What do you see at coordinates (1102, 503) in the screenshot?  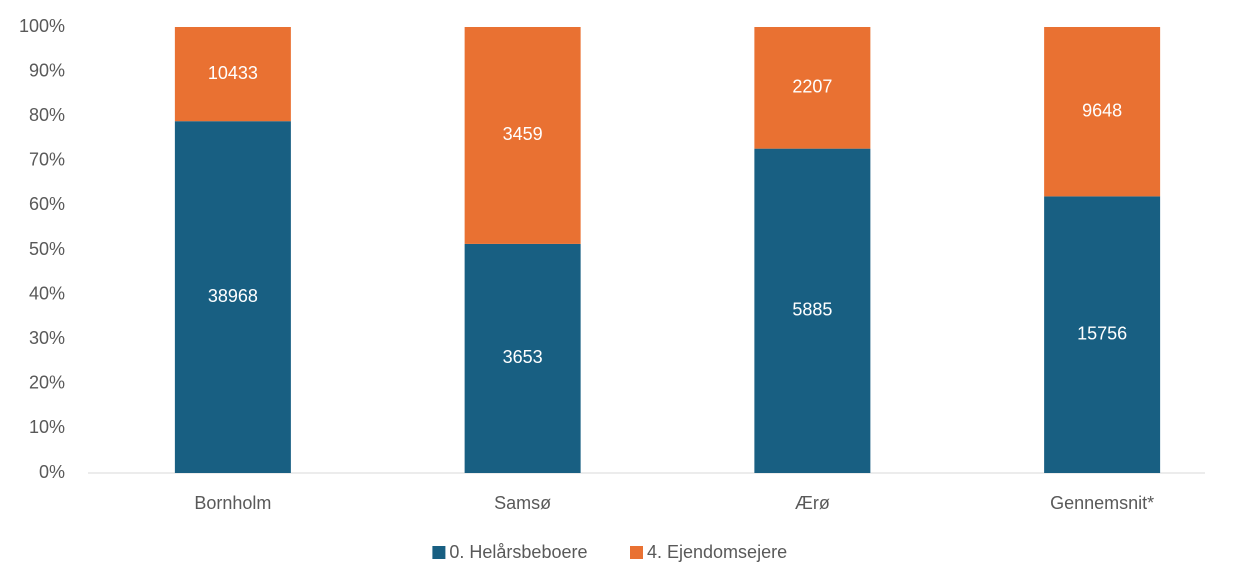 I see `x-tick-label: Gennemsnit*` at bounding box center [1102, 503].